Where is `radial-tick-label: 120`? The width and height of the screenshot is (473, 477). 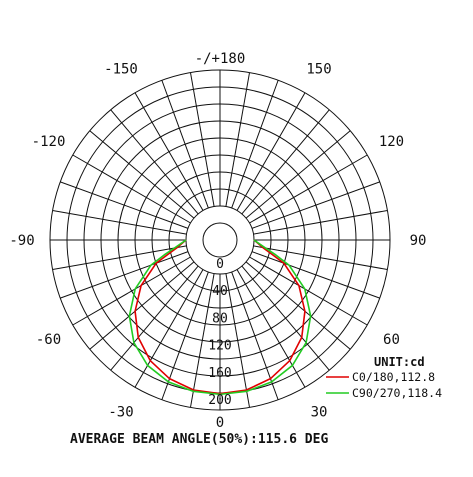 radial-tick-label: 120 is located at coordinates (219, 346).